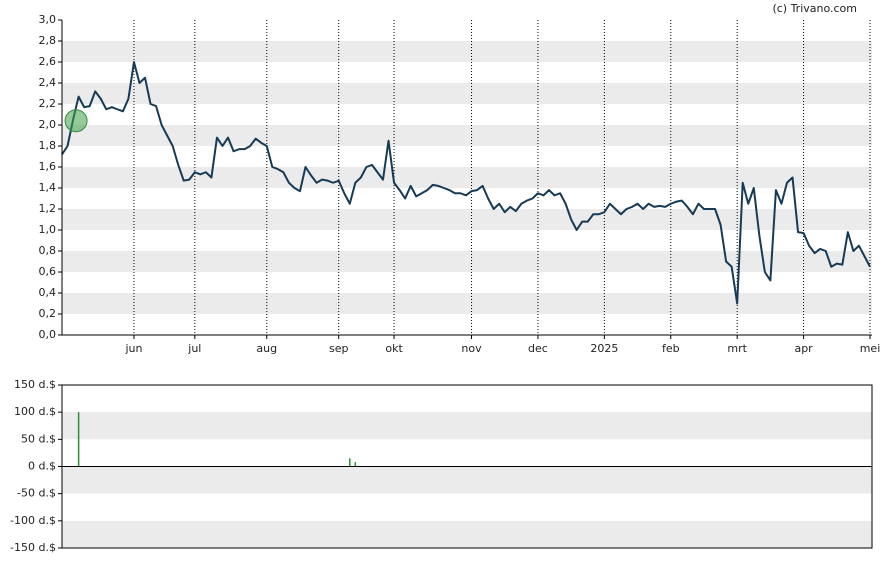 This screenshot has width=888, height=565. I want to click on x-tick-label: okt, so click(394, 348).